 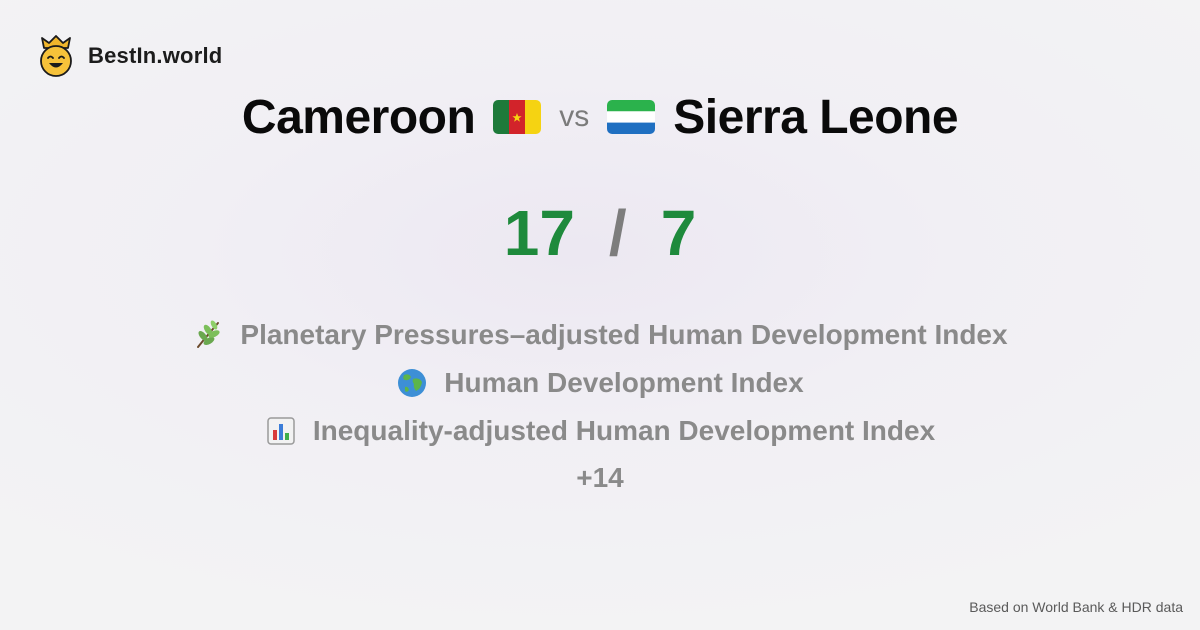 What do you see at coordinates (517, 117) in the screenshot?
I see `cameroon-flag-icon` at bounding box center [517, 117].